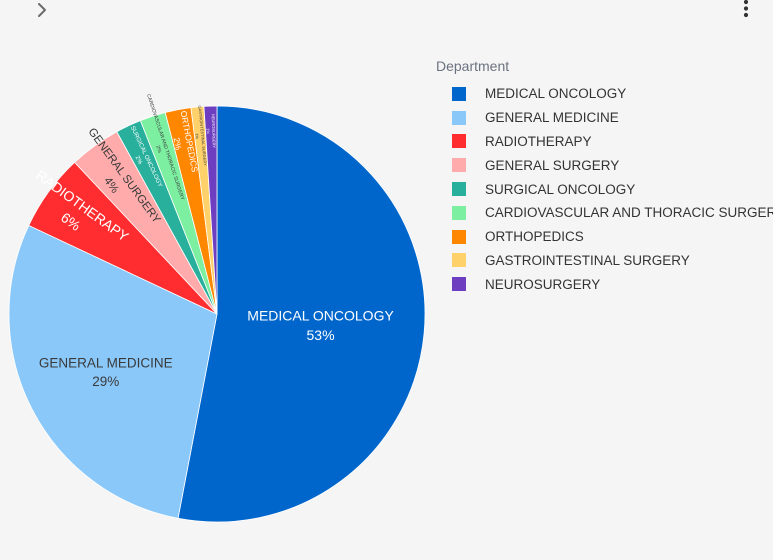 The image size is (773, 560). What do you see at coordinates (556, 94) in the screenshot?
I see `legend-label: MEDICAL ONCOLOGY` at bounding box center [556, 94].